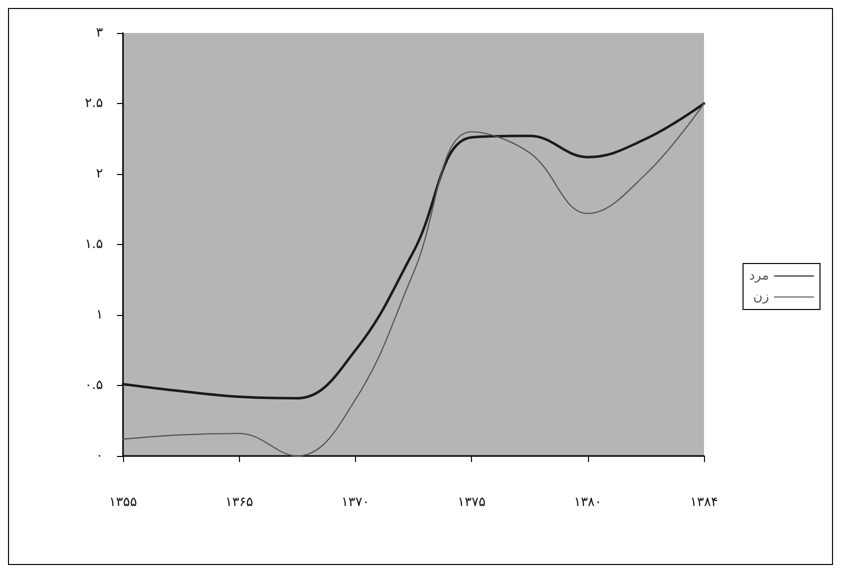 Image resolution: width=841 pixels, height=573 pixels. I want to click on x-tick-label: ۱۳۶۵, so click(239, 502).